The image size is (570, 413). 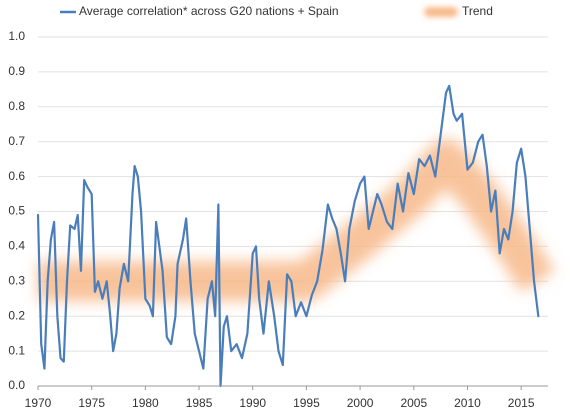 What do you see at coordinates (145, 403) in the screenshot?
I see `x-tick-label: 1980` at bounding box center [145, 403].